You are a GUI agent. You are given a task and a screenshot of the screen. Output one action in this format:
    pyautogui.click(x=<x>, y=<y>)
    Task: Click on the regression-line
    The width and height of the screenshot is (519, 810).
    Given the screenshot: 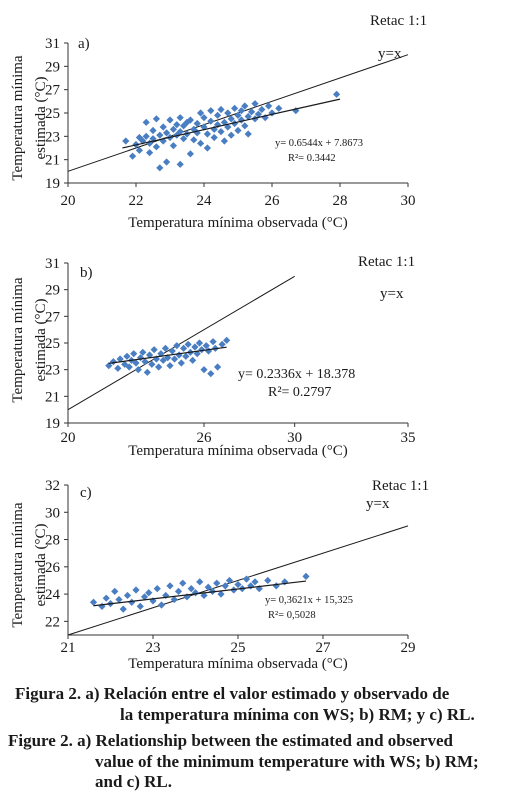 What is the action you would take?
    pyautogui.click(x=231, y=123)
    